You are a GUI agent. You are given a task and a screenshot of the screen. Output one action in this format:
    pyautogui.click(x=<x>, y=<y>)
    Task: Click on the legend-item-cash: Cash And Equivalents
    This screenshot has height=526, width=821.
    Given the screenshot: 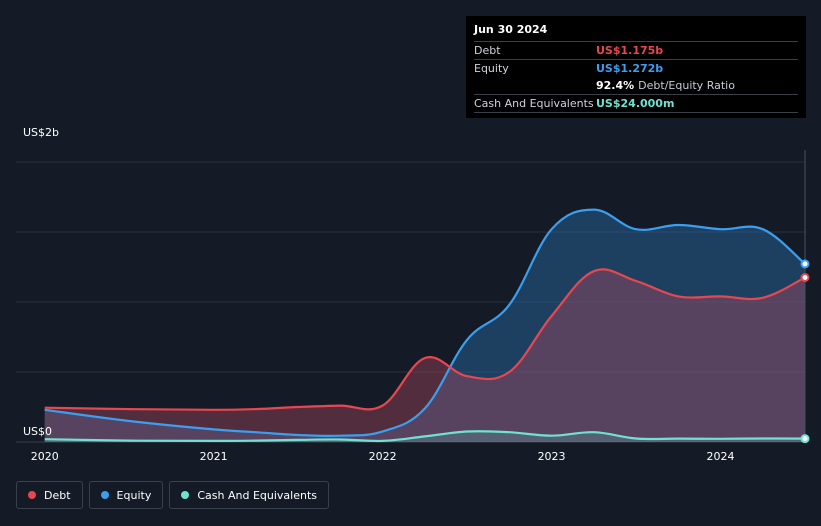 What is the action you would take?
    pyautogui.click(x=249, y=495)
    